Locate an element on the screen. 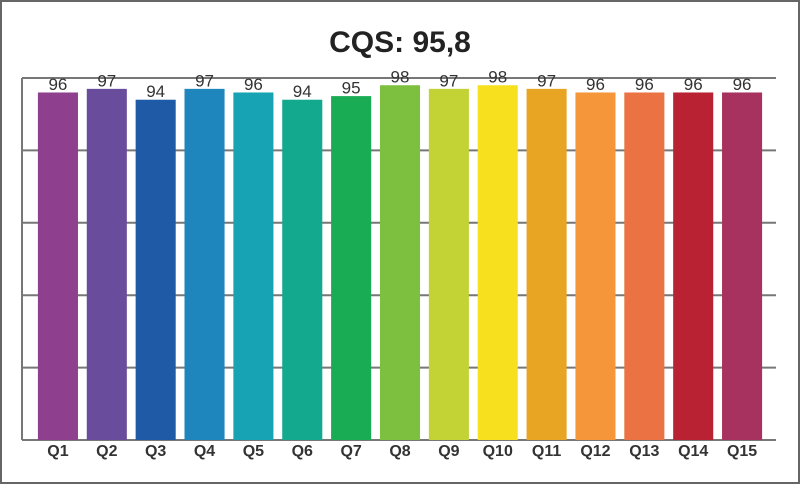 This screenshot has width=800, height=484. x-tick-label: Q15 is located at coordinates (742, 451).